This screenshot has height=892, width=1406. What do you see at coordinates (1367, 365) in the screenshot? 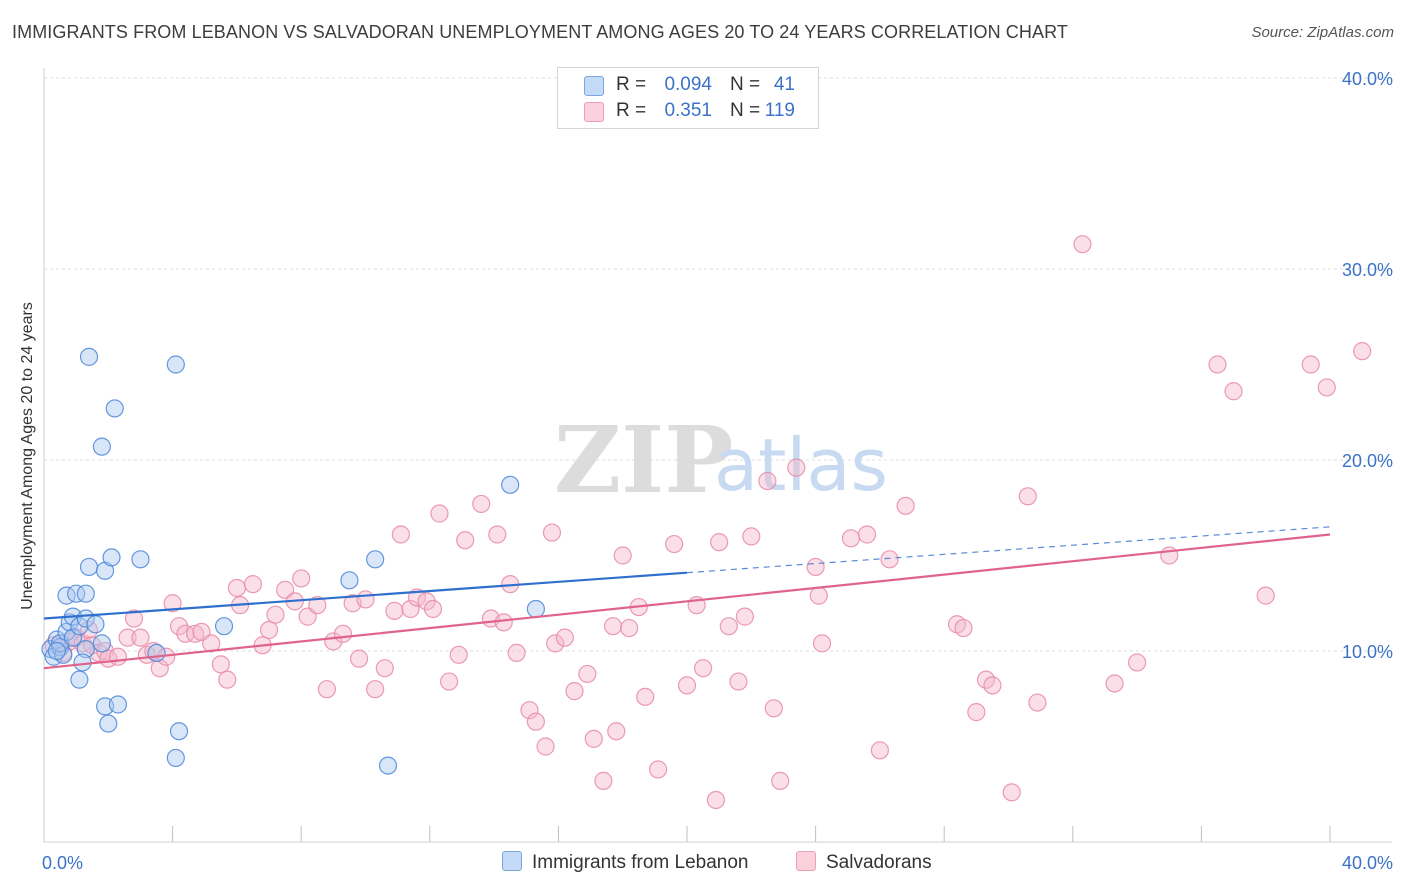
I see `y-tick-labels: 10.0% 20.0% 30.0% 40.0%` at bounding box center [1367, 365].